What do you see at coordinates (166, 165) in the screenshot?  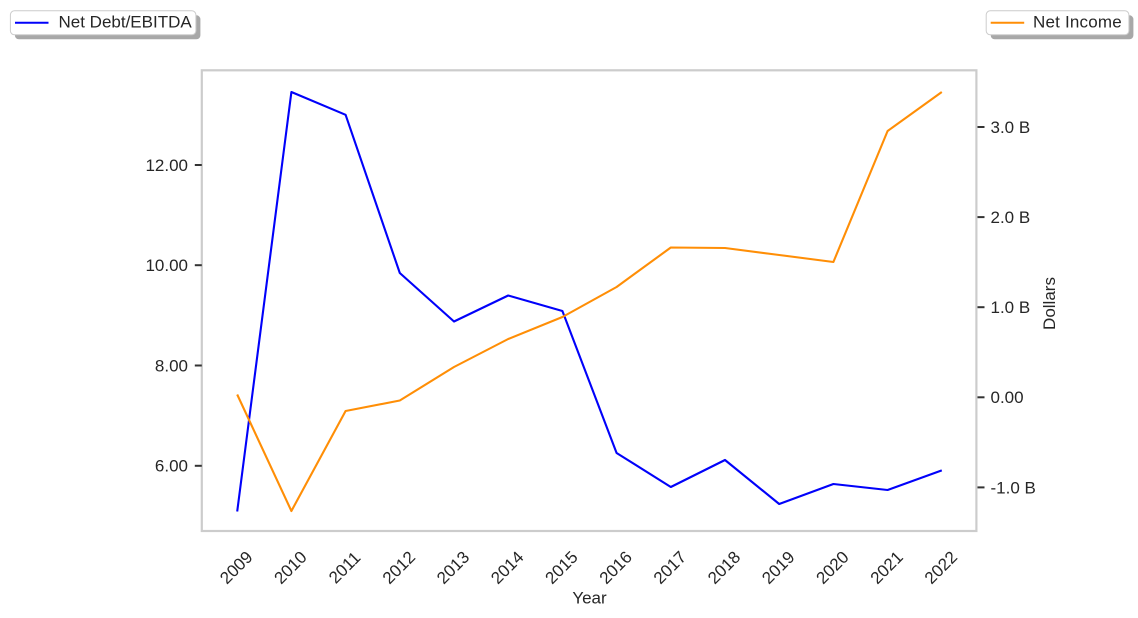 I see `svg-text: 12.00` at bounding box center [166, 165].